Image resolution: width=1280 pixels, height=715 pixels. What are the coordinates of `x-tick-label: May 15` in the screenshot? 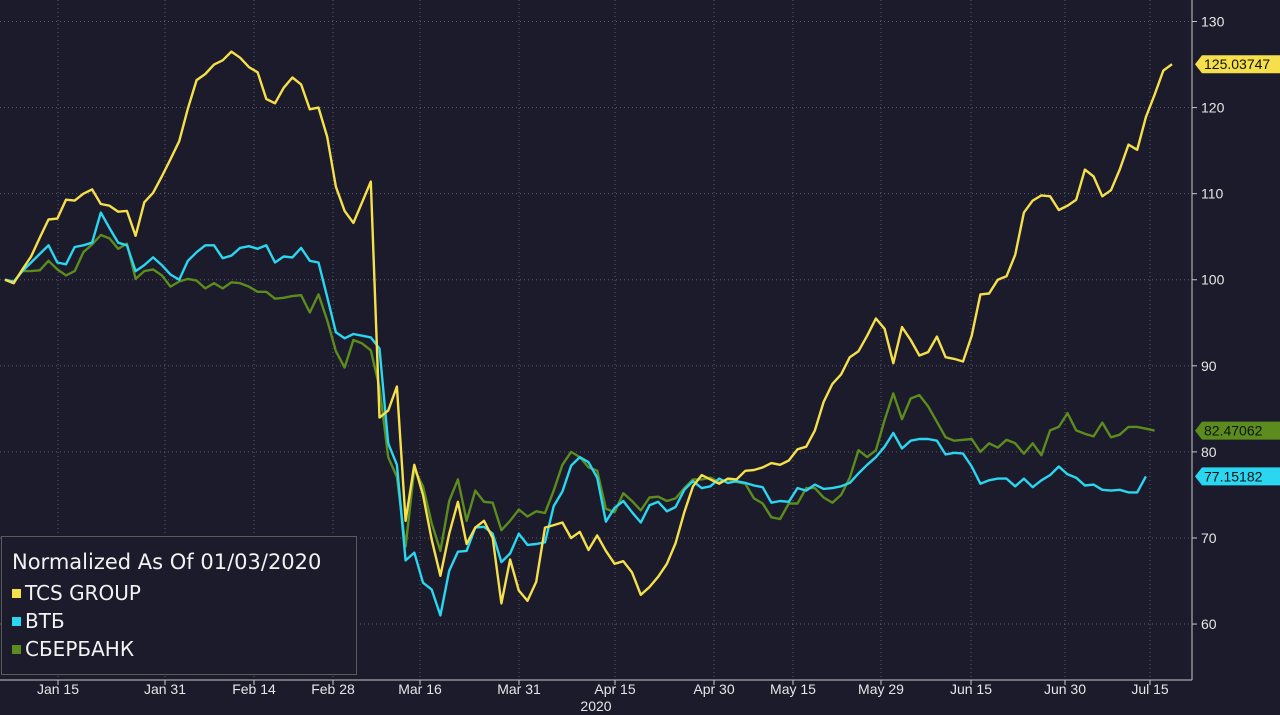 It's located at (793, 689).